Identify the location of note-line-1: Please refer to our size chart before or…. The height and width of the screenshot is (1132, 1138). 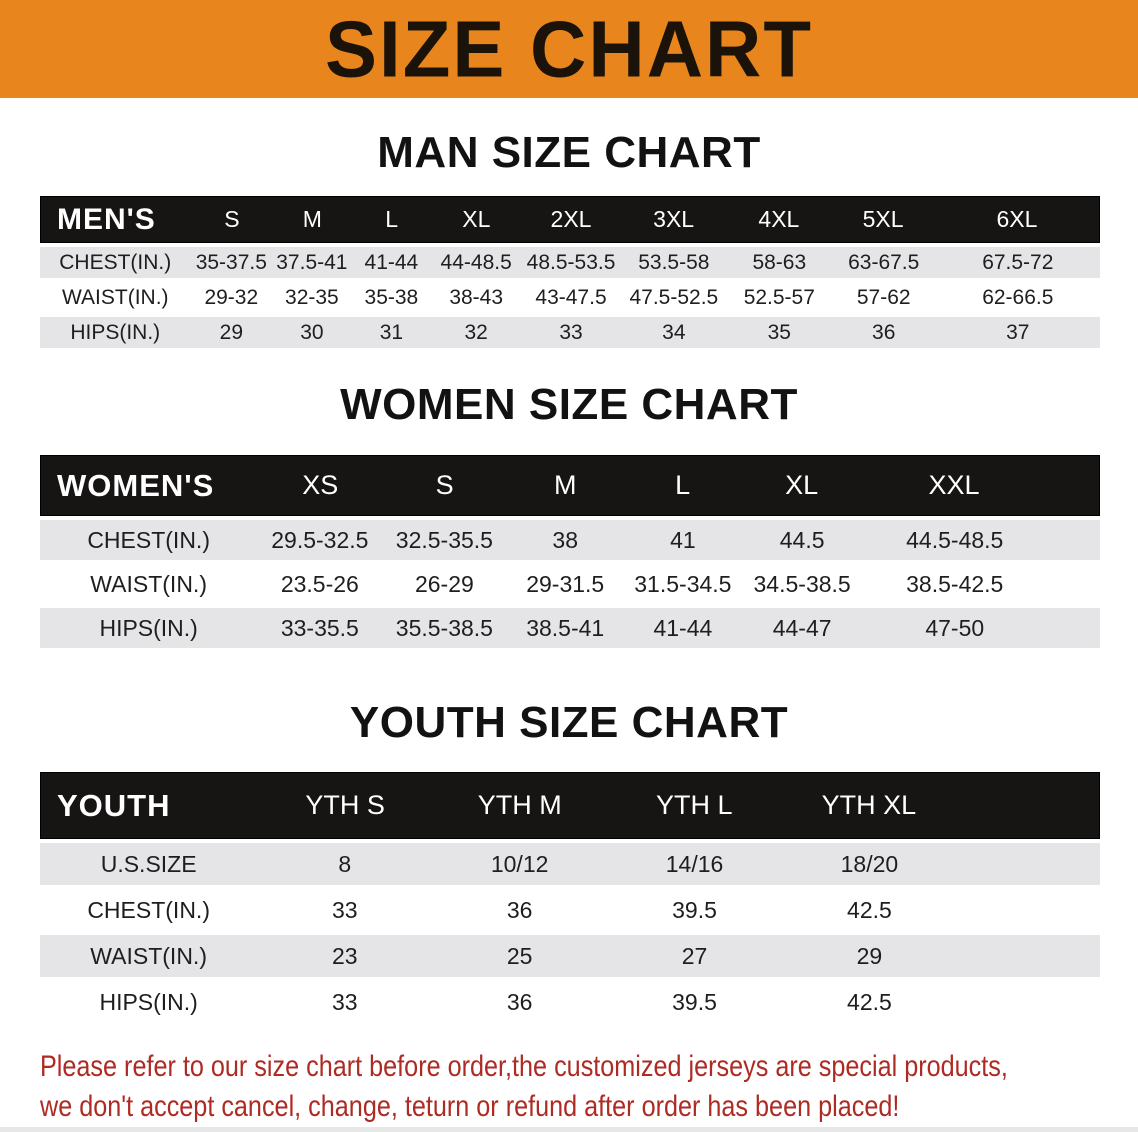
(524, 1066).